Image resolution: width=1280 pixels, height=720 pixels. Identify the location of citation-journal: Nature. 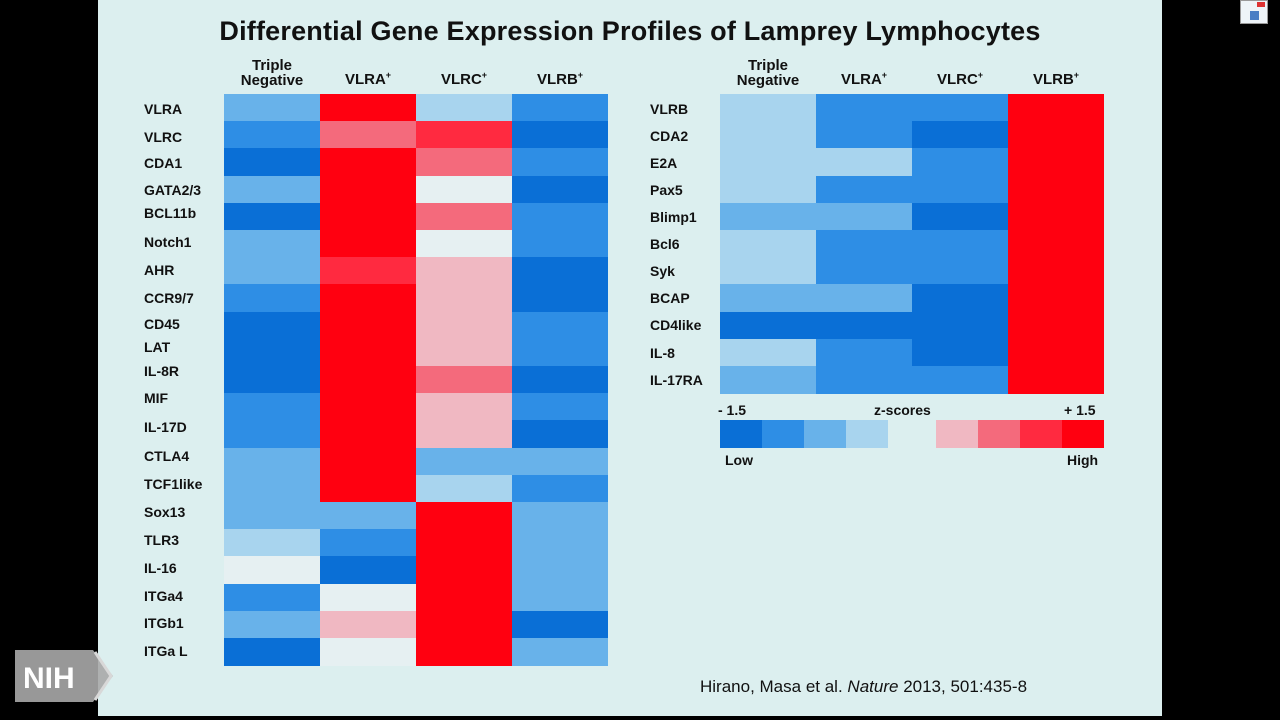
(873, 686).